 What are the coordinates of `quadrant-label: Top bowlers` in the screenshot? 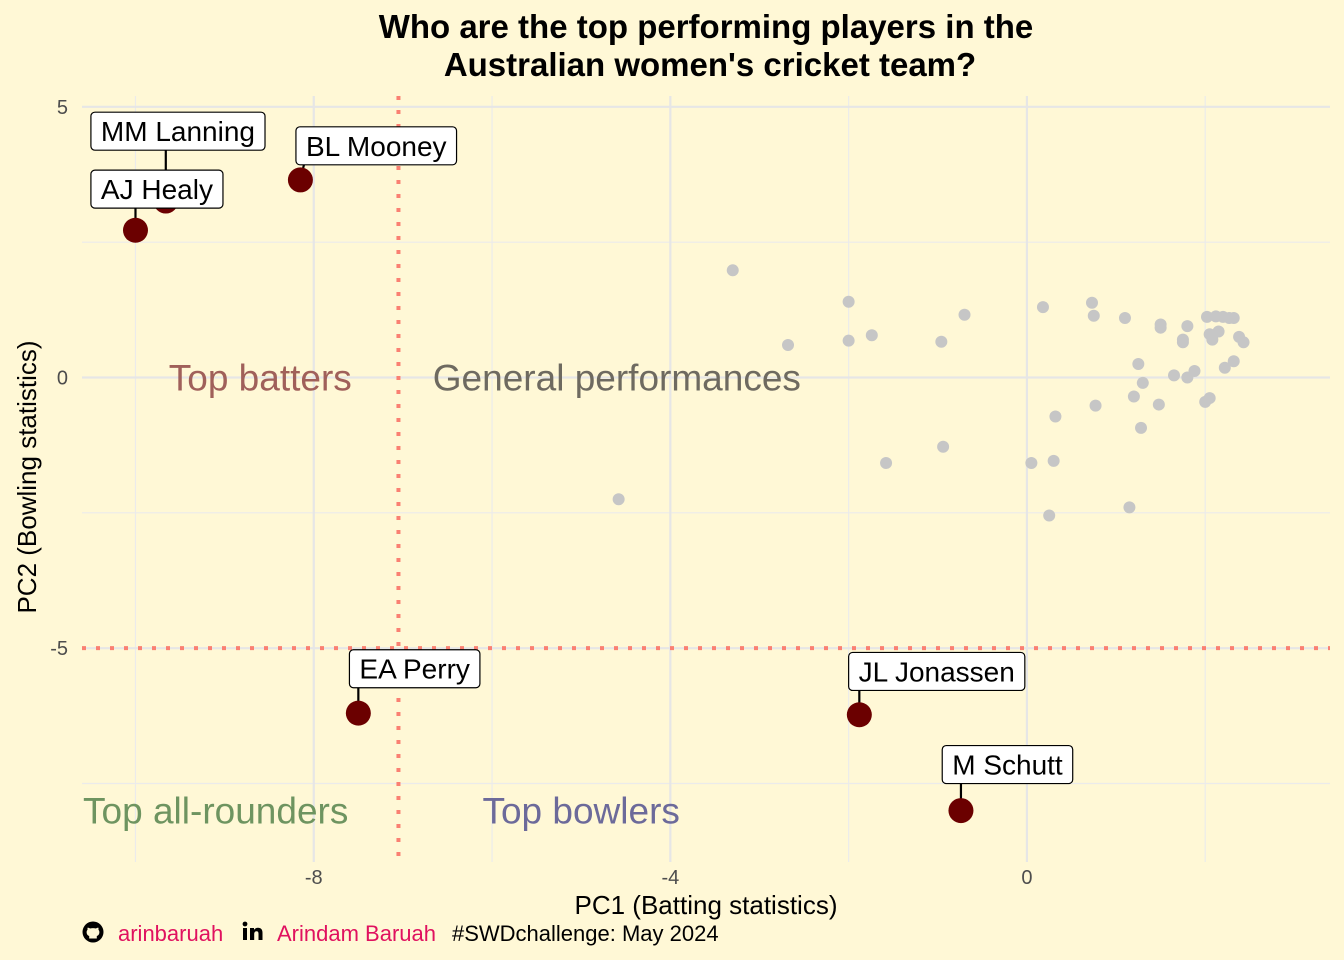 It's located at (580, 811).